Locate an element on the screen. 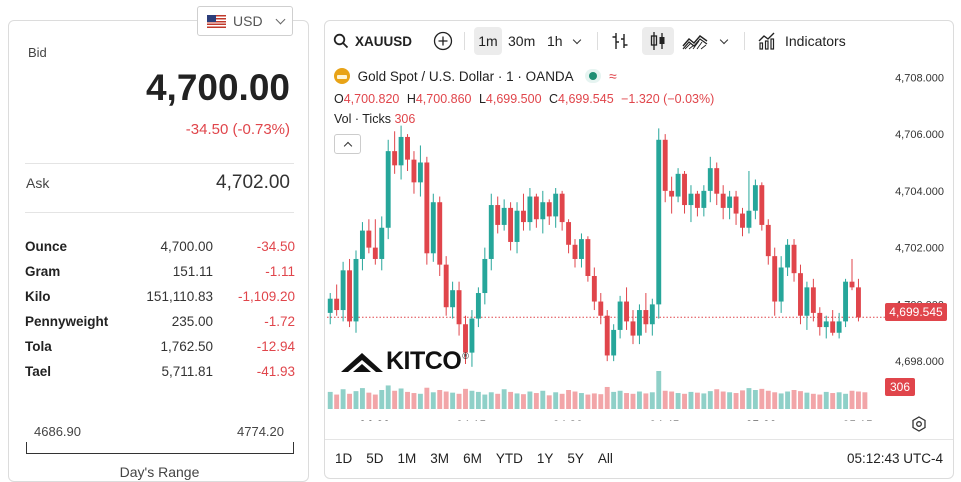  bar-chart-type-button is located at coordinates (620, 41).